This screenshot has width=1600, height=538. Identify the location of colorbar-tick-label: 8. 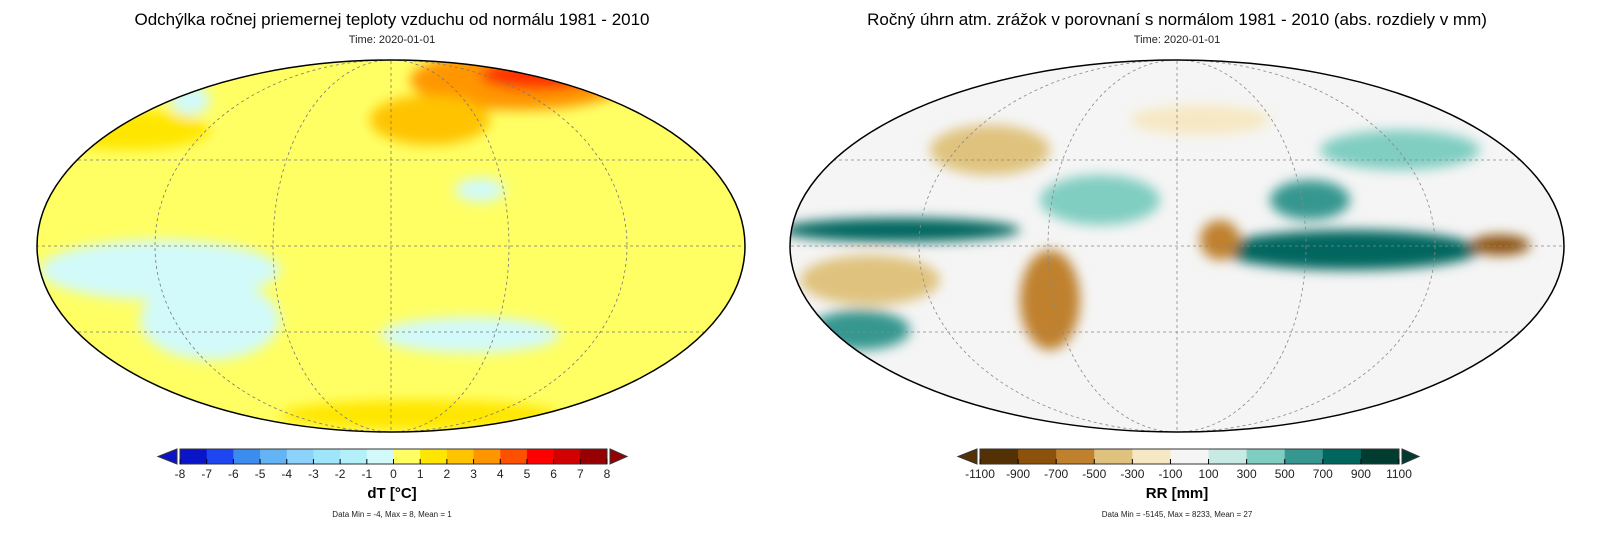
(607, 474).